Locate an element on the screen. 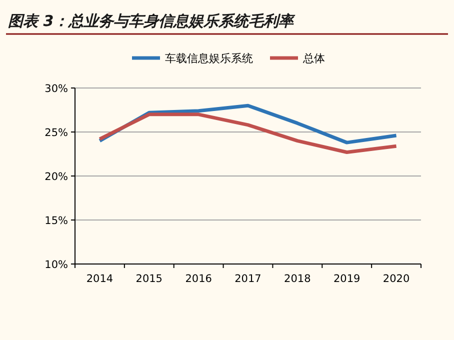 The image size is (454, 340). y-tick-label: 30% is located at coordinates (56, 89).